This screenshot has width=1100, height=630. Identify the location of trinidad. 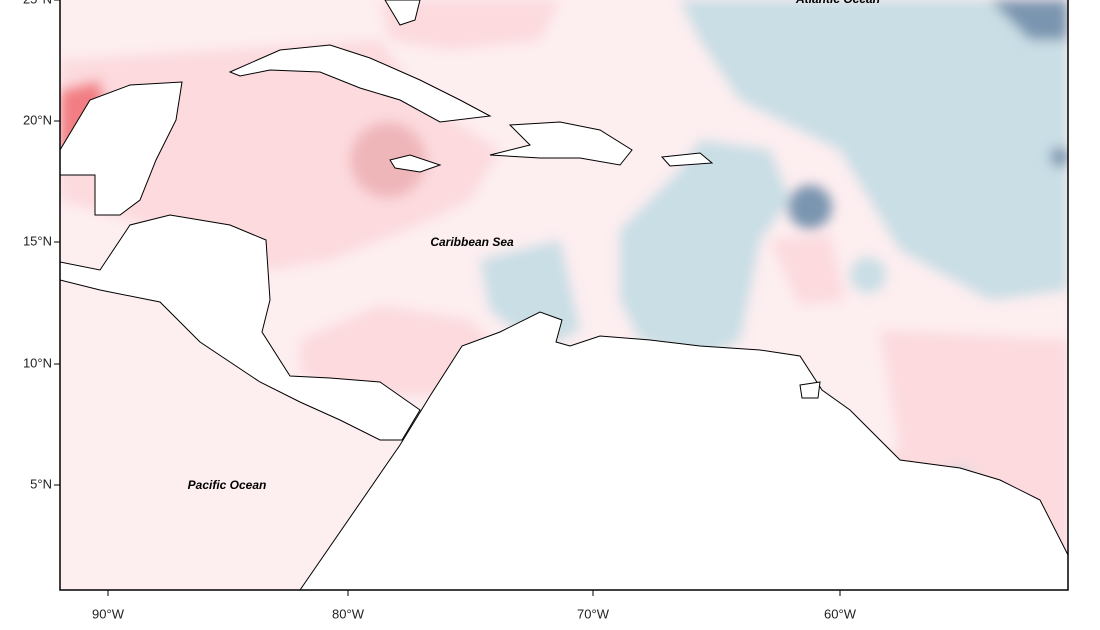
(810, 390).